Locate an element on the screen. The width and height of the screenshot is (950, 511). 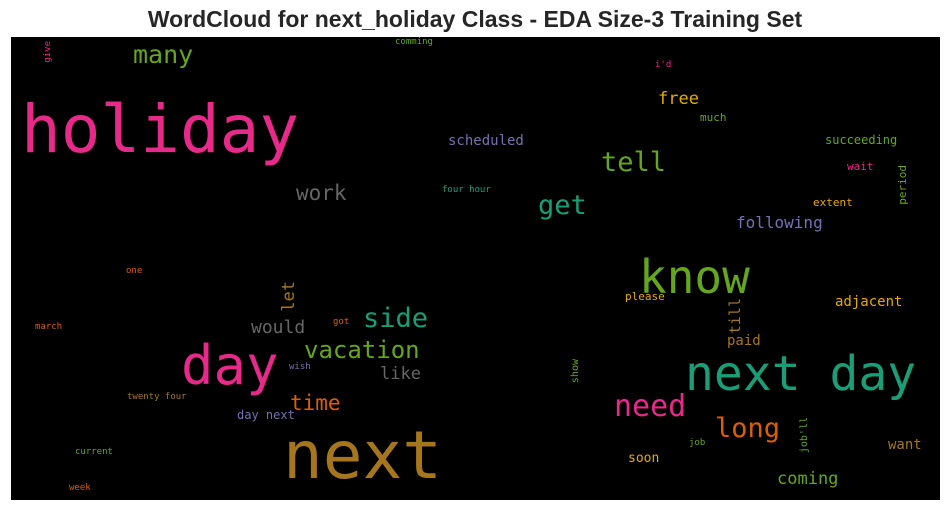
word-vacation: vacation is located at coordinates (362, 350).